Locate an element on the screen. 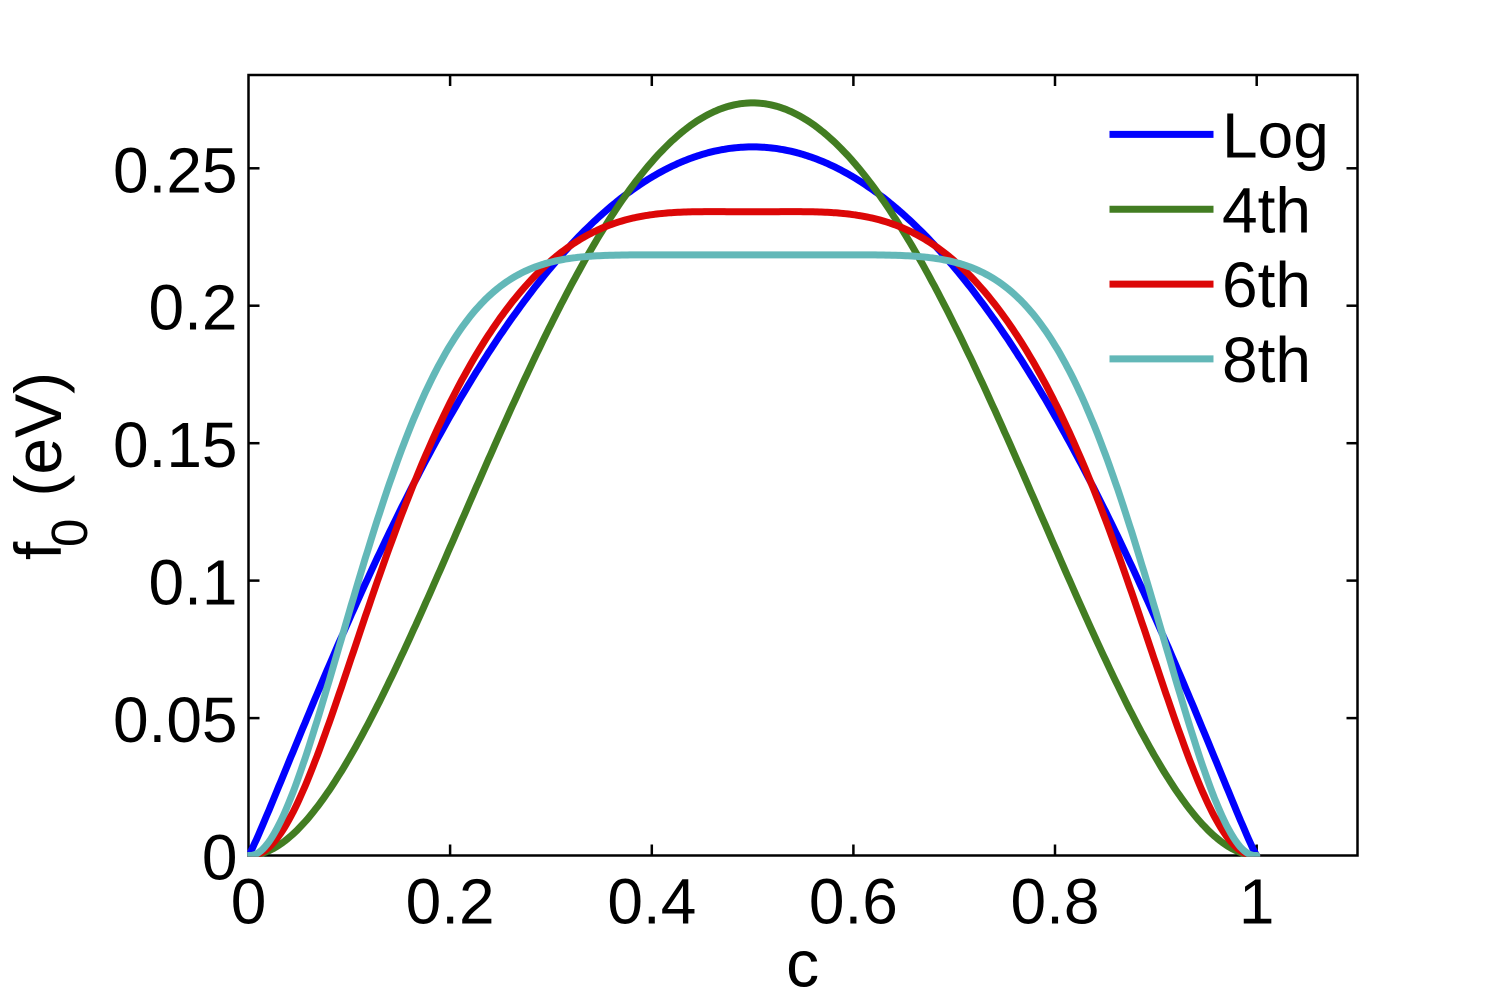 This screenshot has width=1500, height=1000. svg-text: 0.6 is located at coordinates (853, 902).